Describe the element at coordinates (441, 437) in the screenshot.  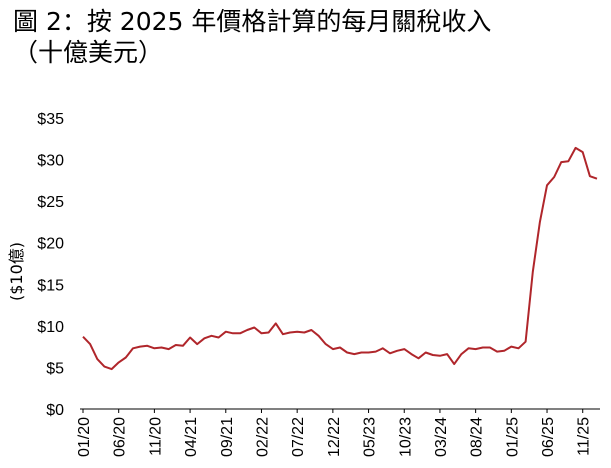
I see `x-tick-label: 03/24` at that location.